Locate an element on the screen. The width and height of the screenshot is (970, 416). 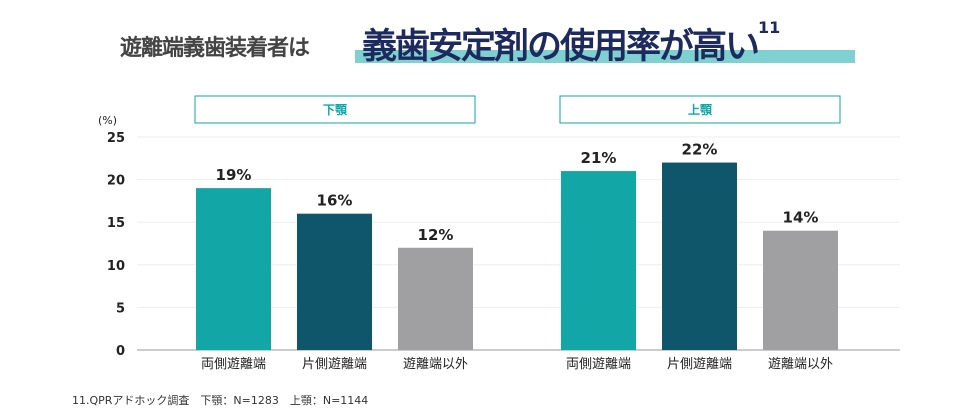
y-axis-unit: (%) is located at coordinates (107, 120).